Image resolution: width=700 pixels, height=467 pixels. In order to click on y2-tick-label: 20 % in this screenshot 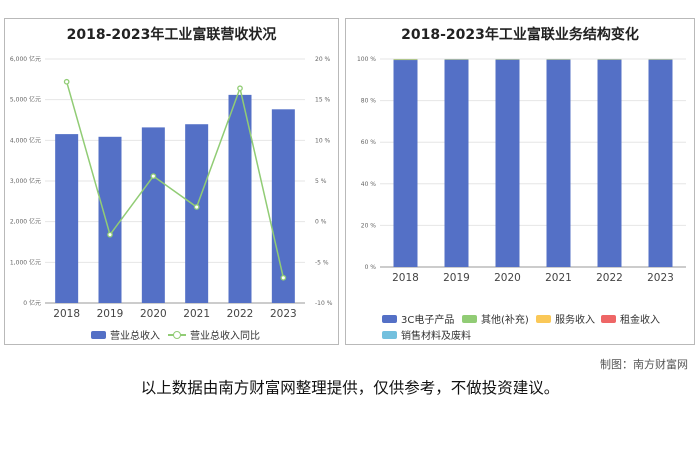, I will do `click(323, 59)`.